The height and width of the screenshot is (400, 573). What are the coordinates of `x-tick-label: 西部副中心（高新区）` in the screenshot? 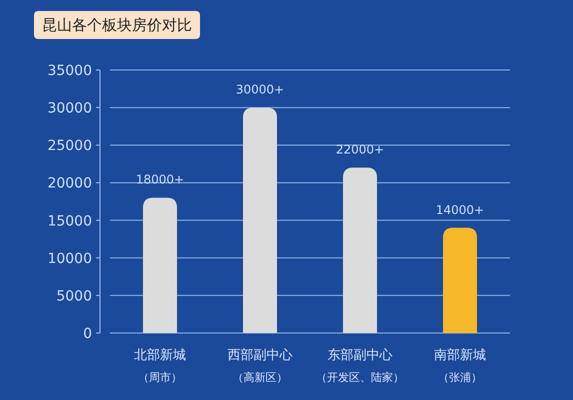 It's located at (260, 365).